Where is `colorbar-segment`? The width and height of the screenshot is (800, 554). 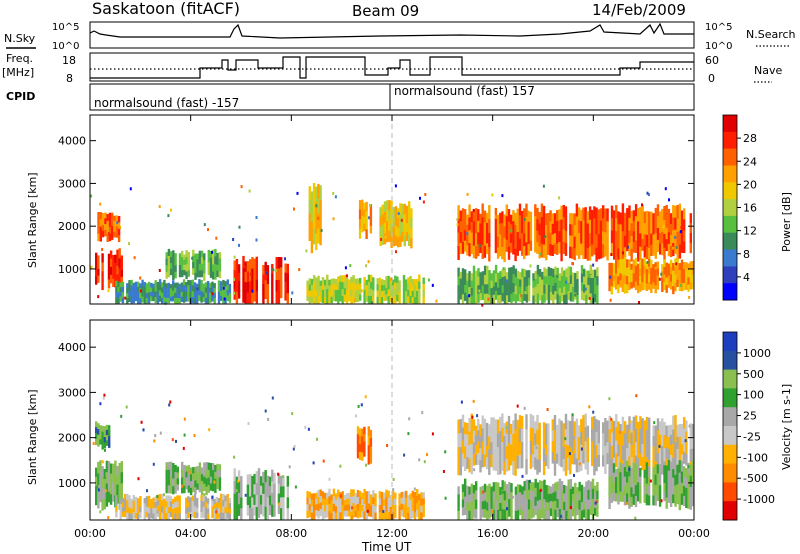
colorbar-segment is located at coordinates (730, 342).